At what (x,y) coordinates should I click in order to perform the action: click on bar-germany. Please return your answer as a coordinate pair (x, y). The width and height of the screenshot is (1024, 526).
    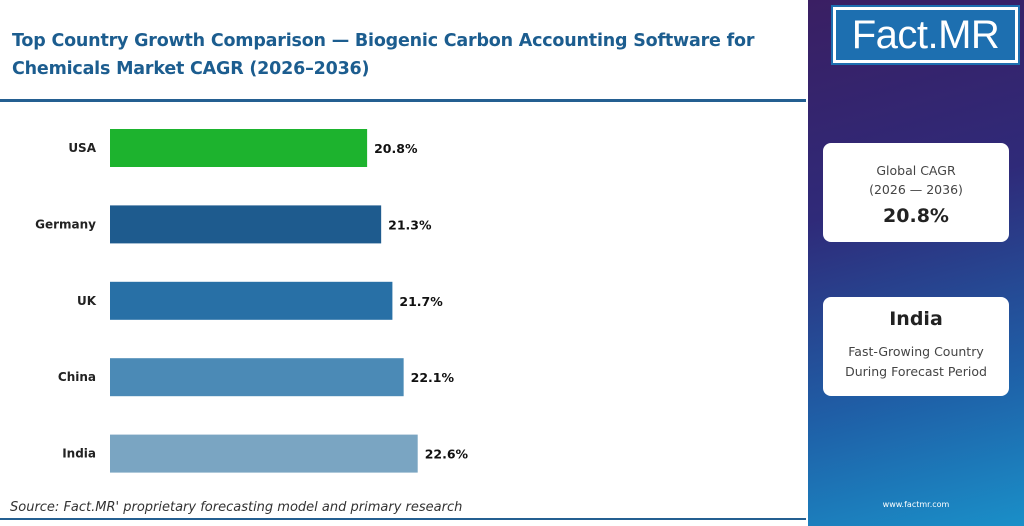
    Looking at the image, I should click on (246, 224).